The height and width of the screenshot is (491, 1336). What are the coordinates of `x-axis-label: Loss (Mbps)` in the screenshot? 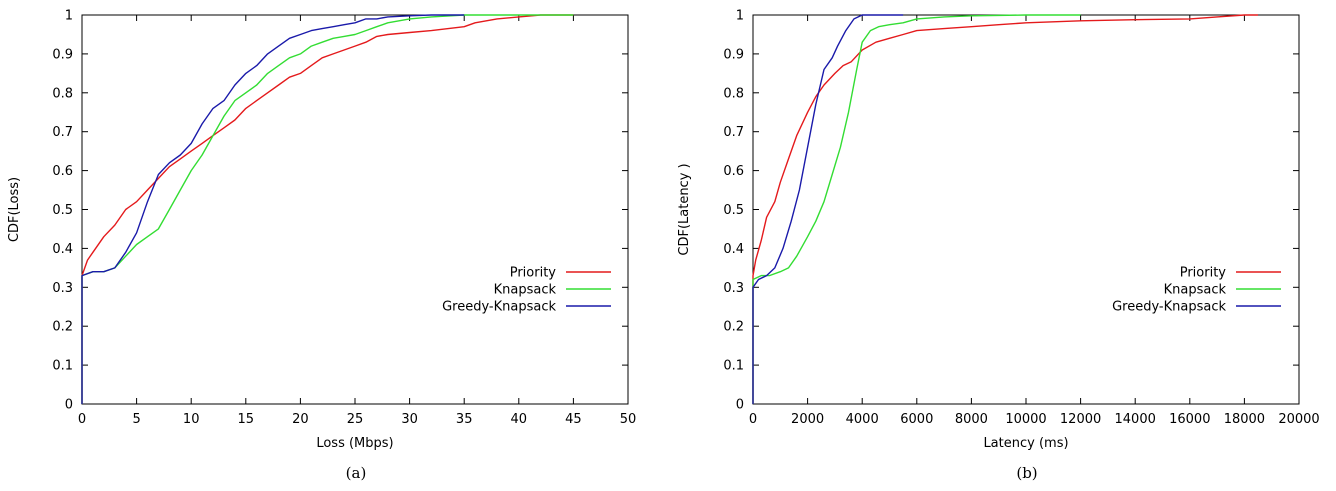 It's located at (354, 443).